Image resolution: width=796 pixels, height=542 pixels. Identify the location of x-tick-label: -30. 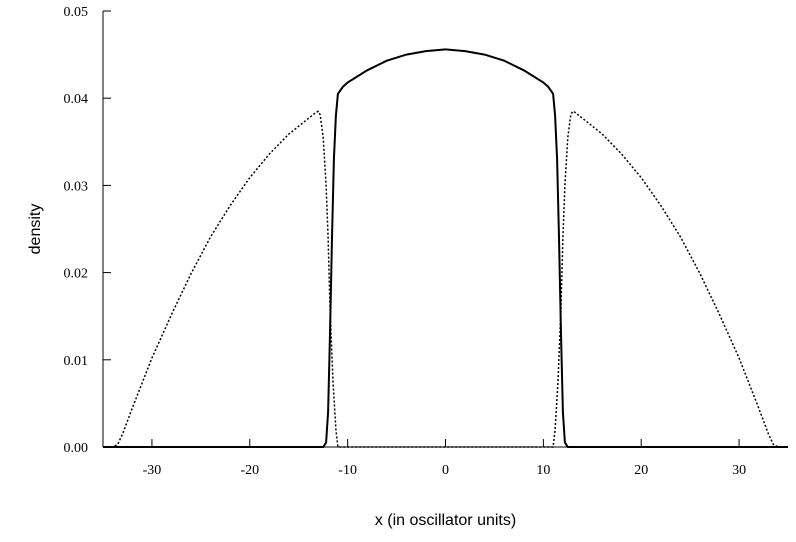
(152, 470).